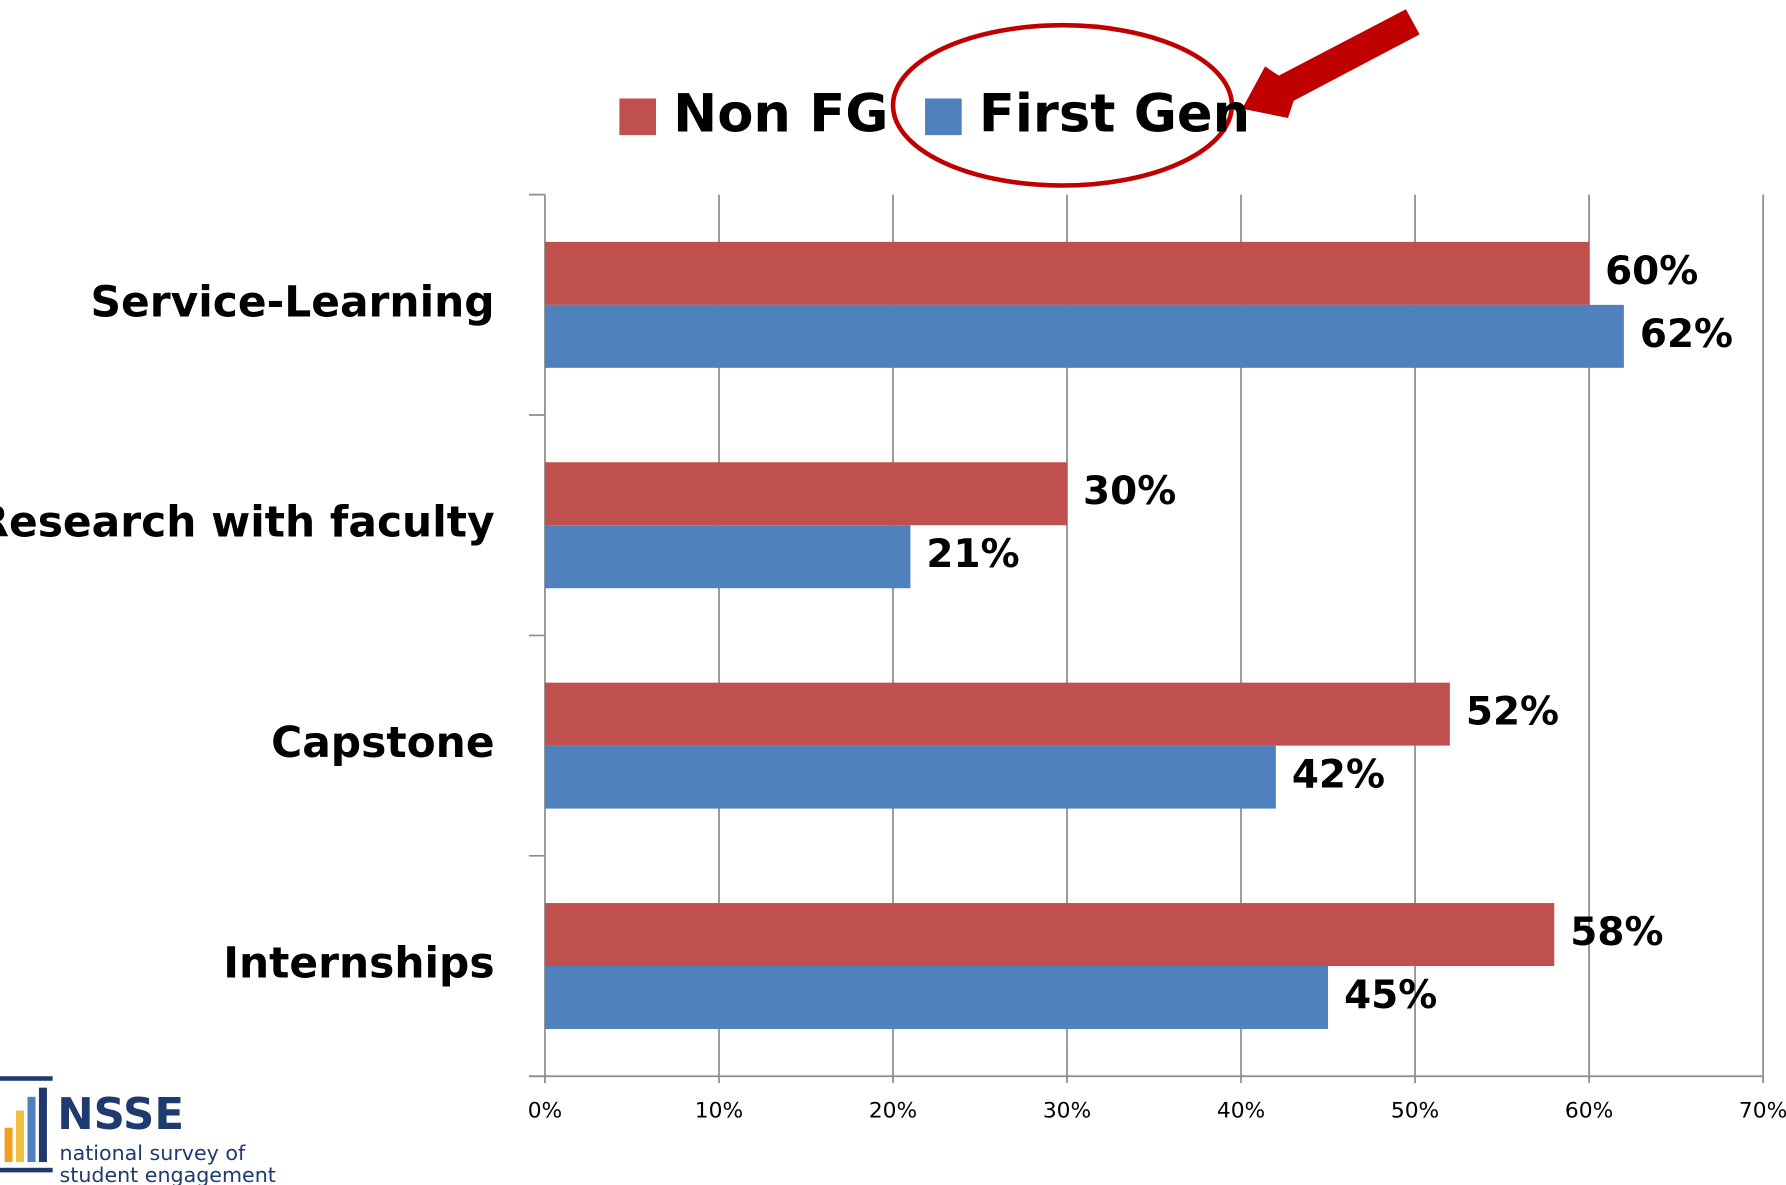 Image resolution: width=1786 pixels, height=1185 pixels. What do you see at coordinates (1338, 775) in the screenshot?
I see `value-label: 42%` at bounding box center [1338, 775].